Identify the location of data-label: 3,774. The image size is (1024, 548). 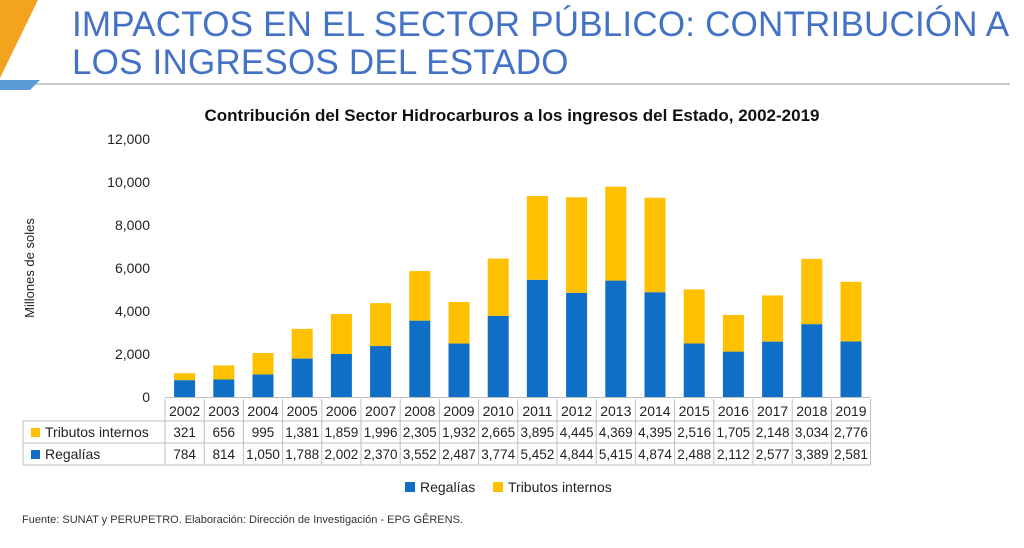
(498, 454).